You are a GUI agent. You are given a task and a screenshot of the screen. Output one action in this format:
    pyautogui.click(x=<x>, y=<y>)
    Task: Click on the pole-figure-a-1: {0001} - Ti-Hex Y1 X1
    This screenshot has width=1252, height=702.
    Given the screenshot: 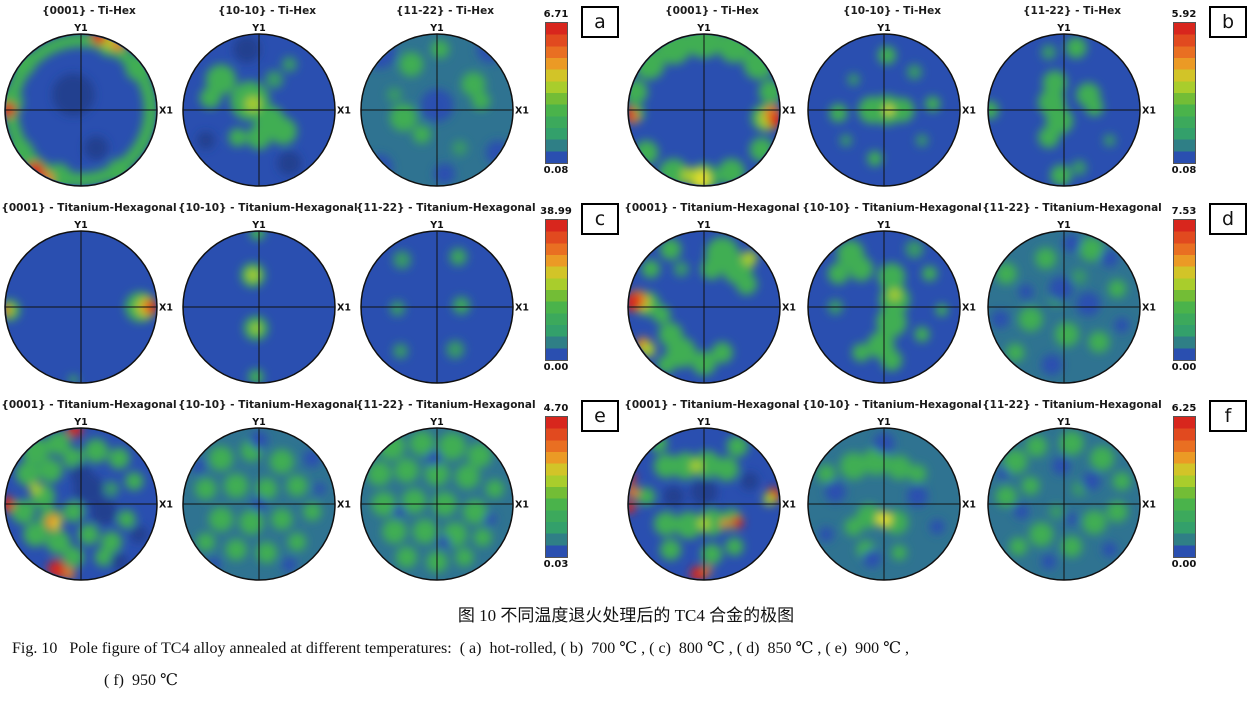 What is the action you would take?
    pyautogui.click(x=89, y=98)
    